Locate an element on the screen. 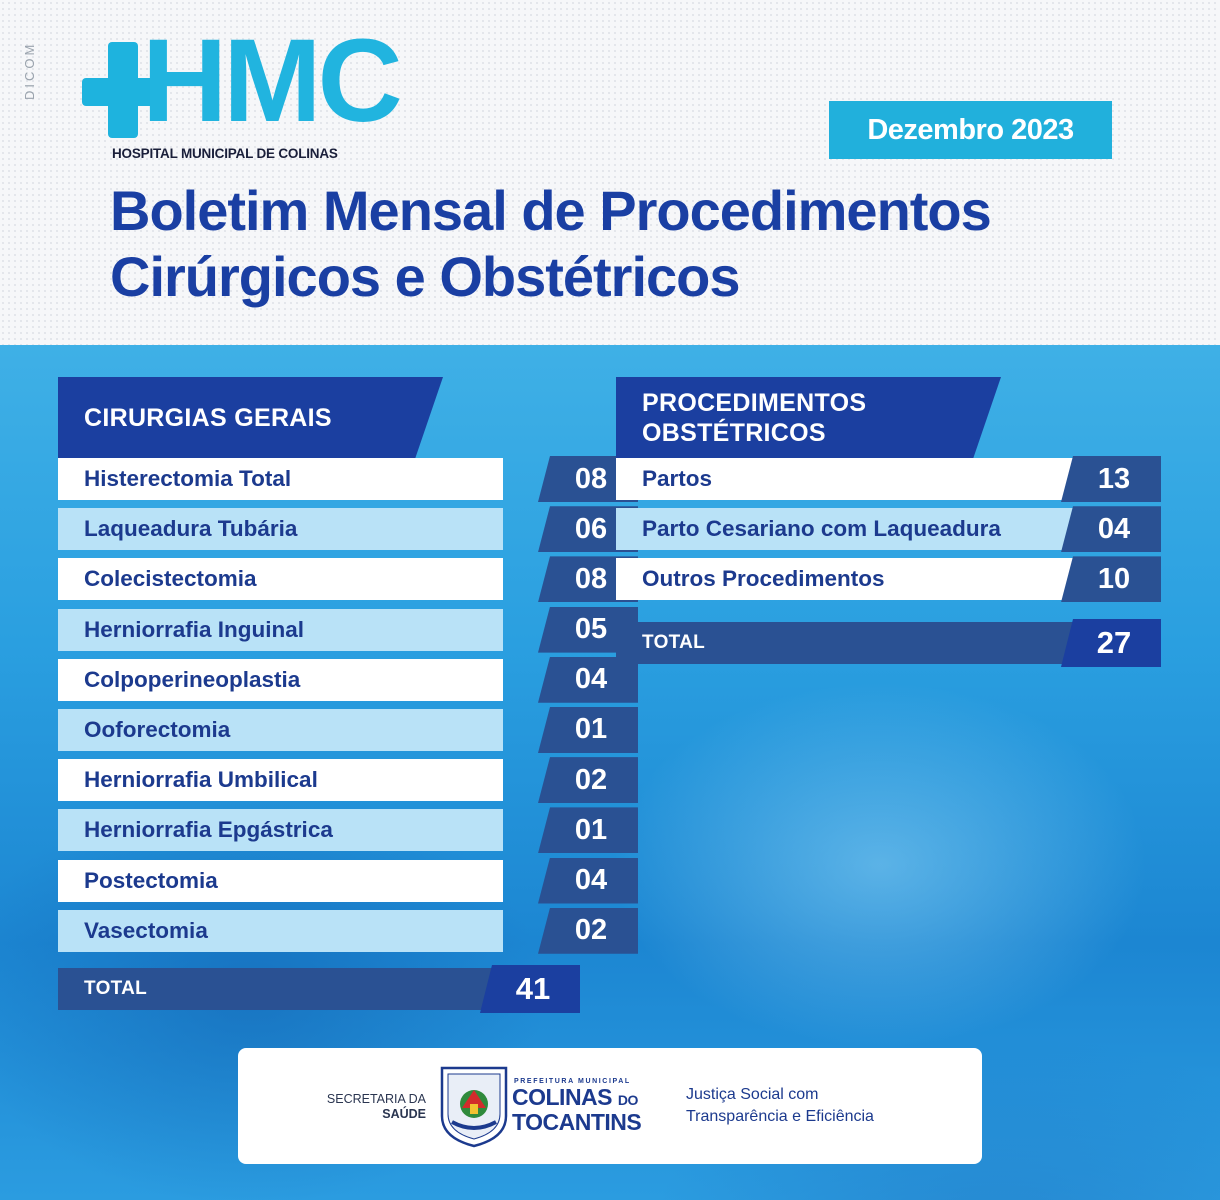 The image size is (1220, 1200). obstetric-procedures-heading: PROCEDIMENTOS OBSTÉTRICOS is located at coordinates (808, 418).